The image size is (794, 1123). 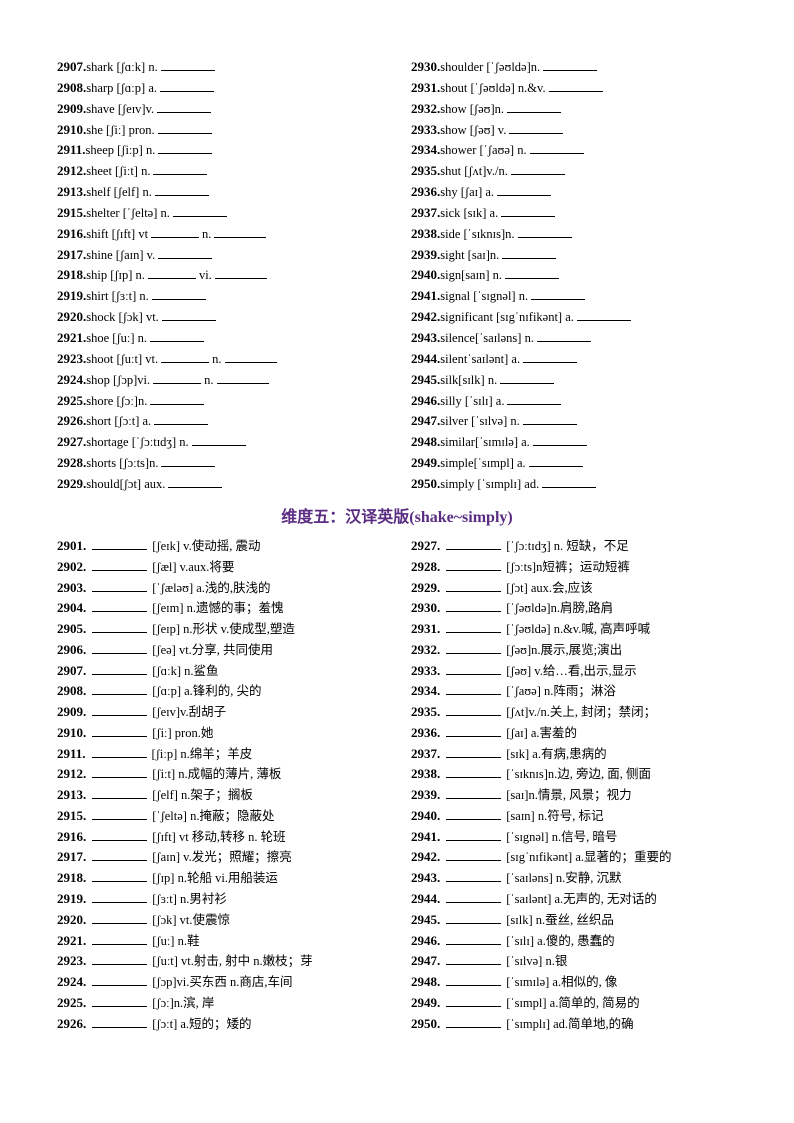 What do you see at coordinates (227, 816) in the screenshot?
I see `vocab-entry: 2915. [ˈʃeltə] n.掩蔽；隐蔽处` at bounding box center [227, 816].